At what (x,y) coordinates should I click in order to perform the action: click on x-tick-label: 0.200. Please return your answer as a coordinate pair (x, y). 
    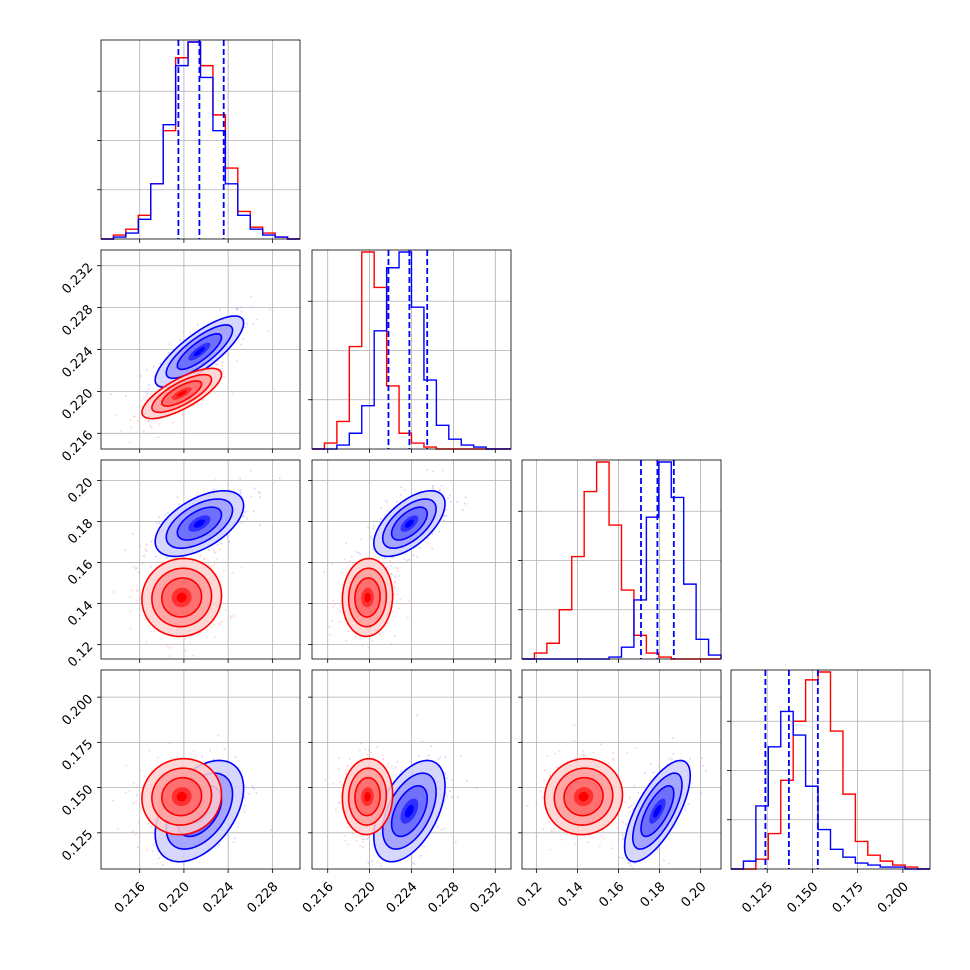
    Looking at the image, I should click on (893, 897).